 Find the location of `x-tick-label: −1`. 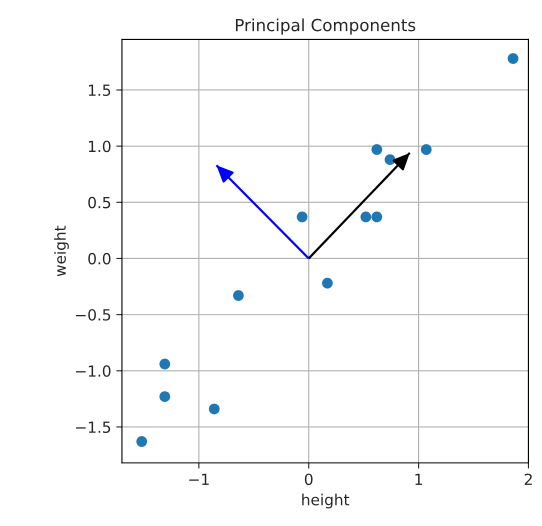

x-tick-label: −1 is located at coordinates (199, 479).